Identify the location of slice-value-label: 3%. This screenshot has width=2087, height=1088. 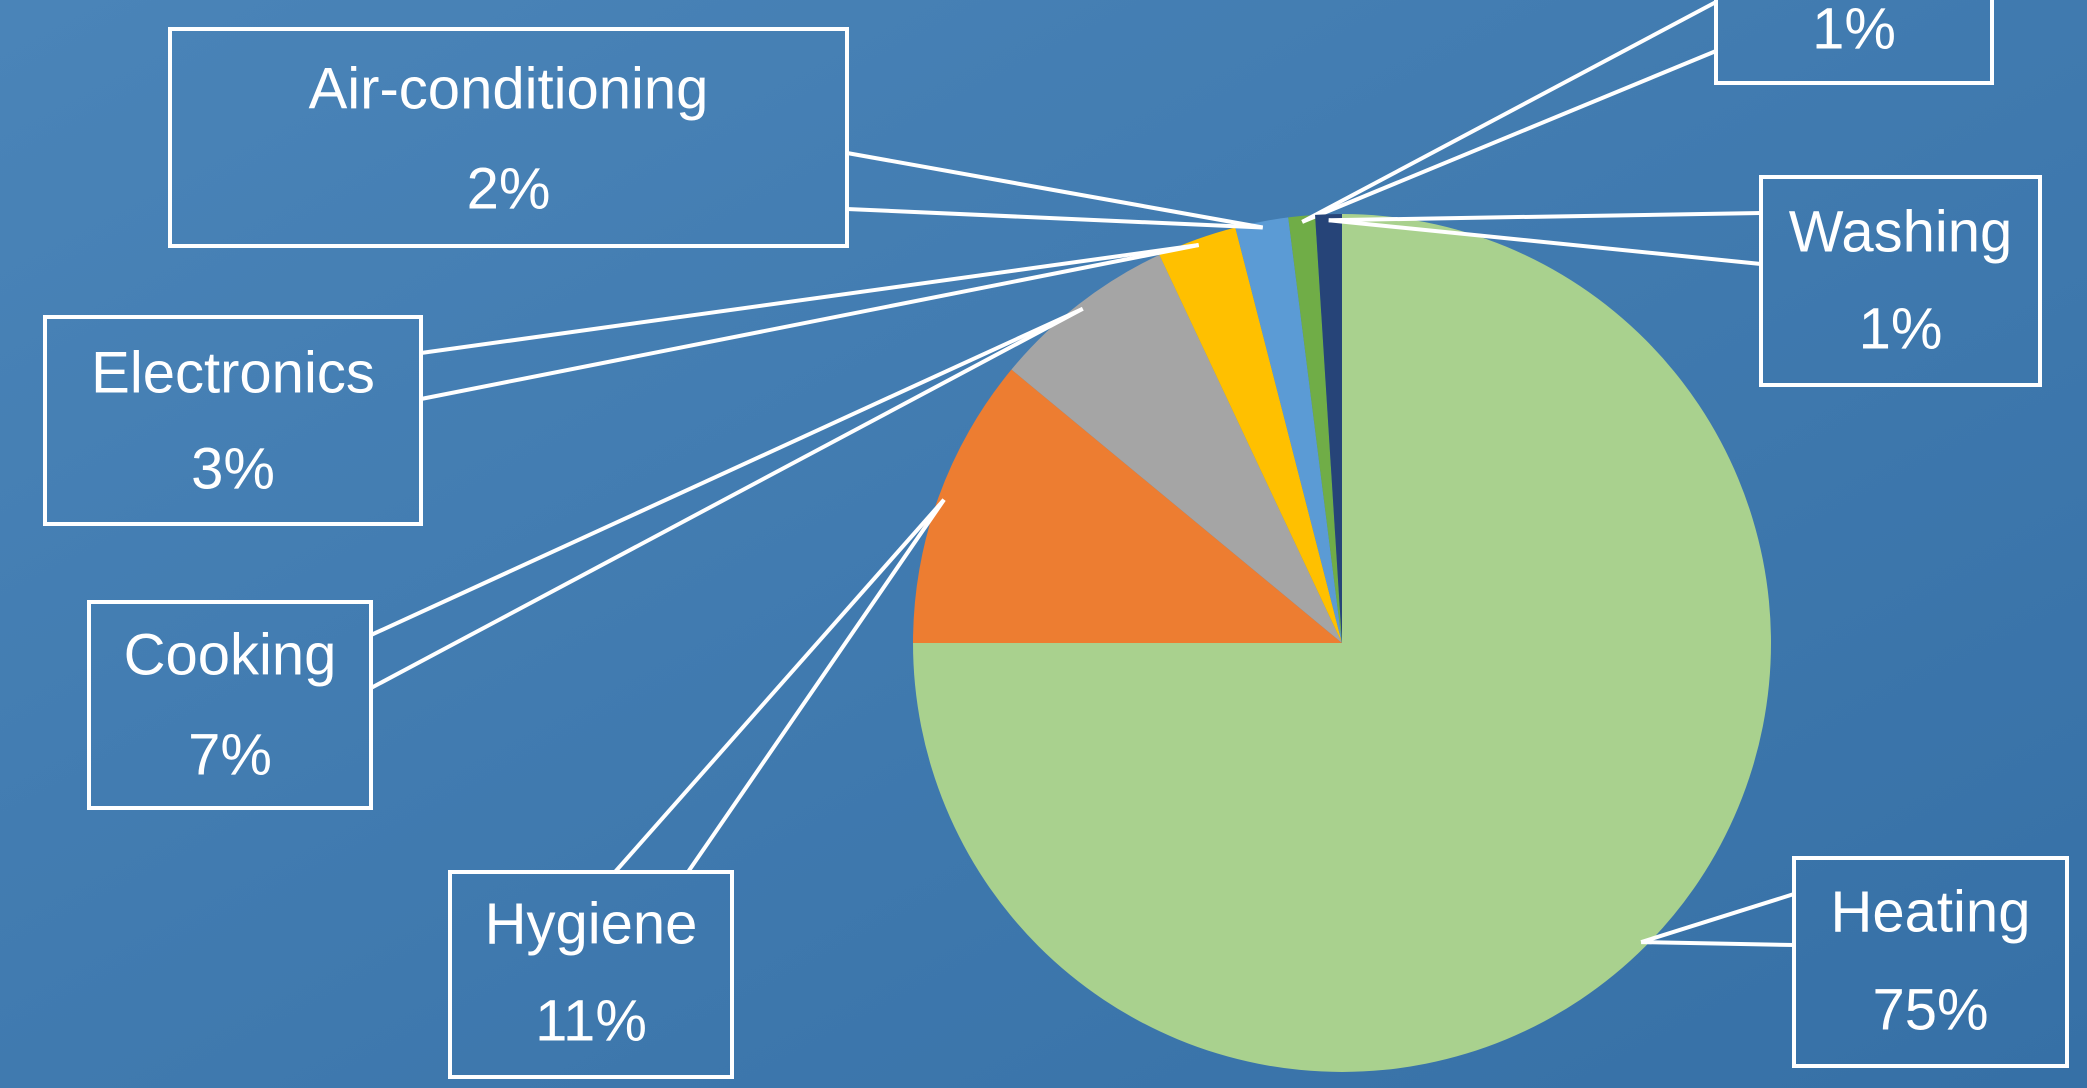
(233, 468).